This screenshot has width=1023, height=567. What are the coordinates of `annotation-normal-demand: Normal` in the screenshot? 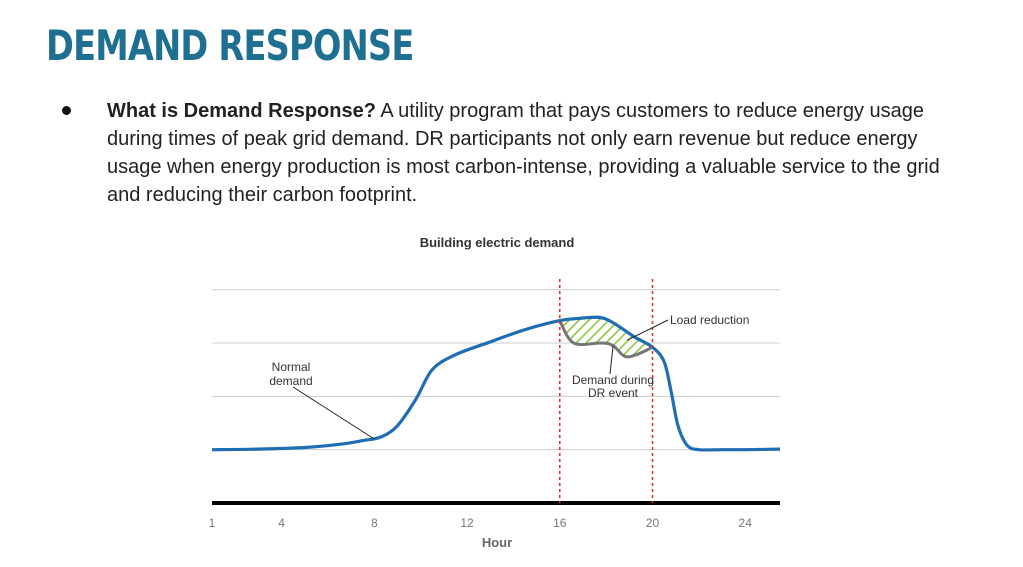 It's located at (291, 367).